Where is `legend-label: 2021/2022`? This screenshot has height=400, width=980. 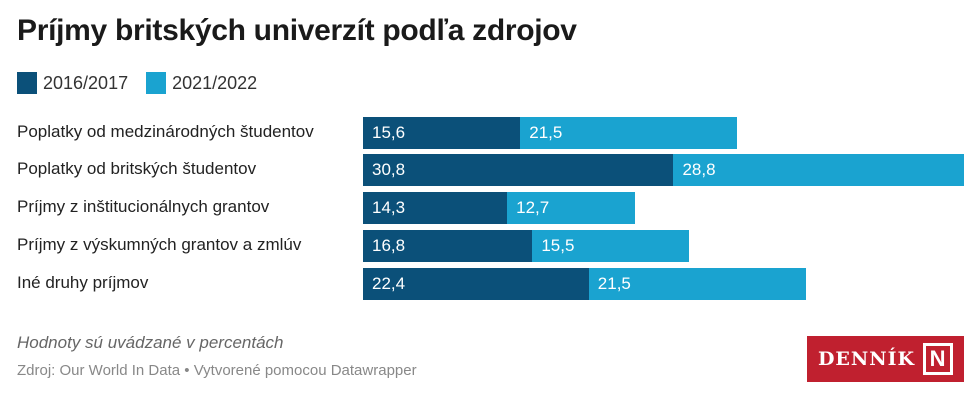 legend-label: 2021/2022 is located at coordinates (215, 82).